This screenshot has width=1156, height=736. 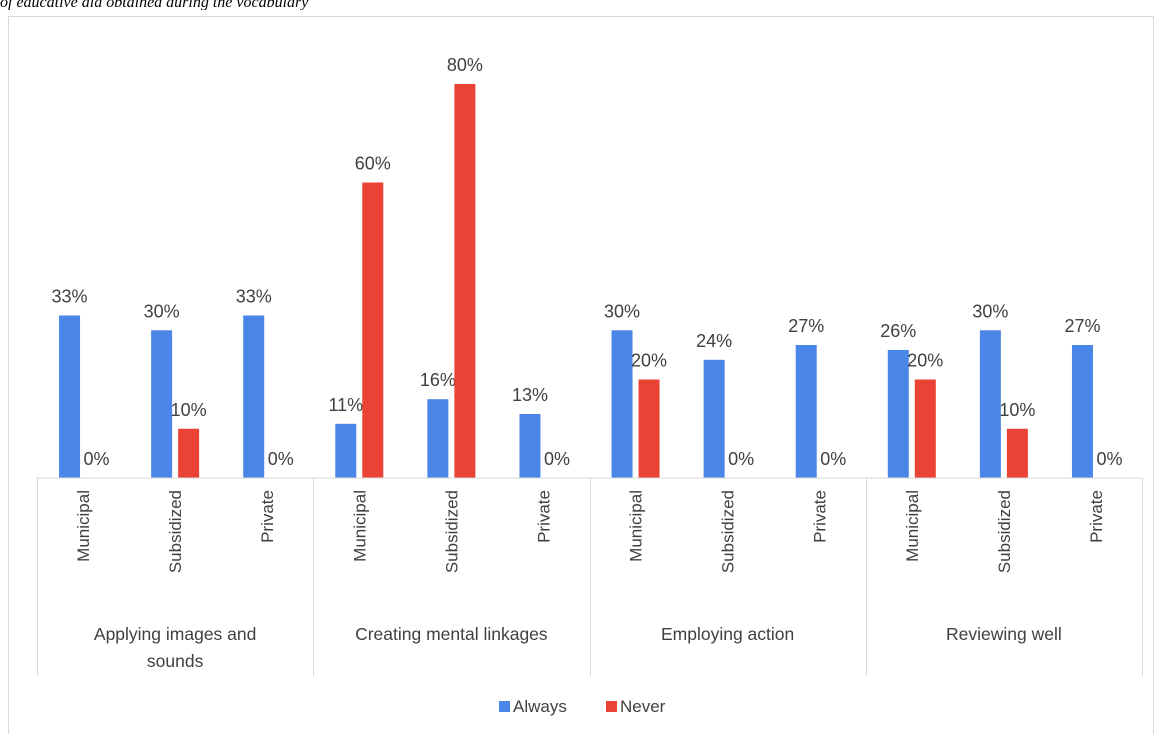 What do you see at coordinates (1082, 411) in the screenshot?
I see `bar-always-reviewing-well-private` at bounding box center [1082, 411].